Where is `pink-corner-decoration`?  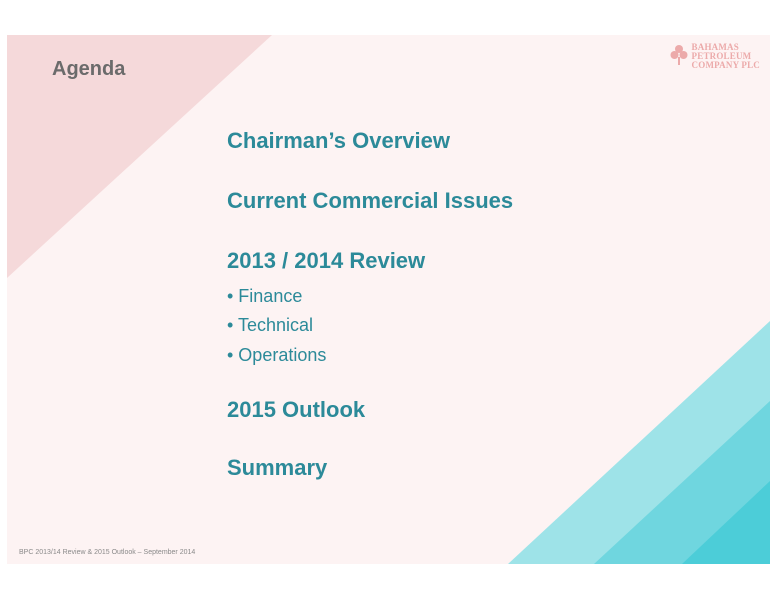 pink-corner-decoration is located at coordinates (139, 156).